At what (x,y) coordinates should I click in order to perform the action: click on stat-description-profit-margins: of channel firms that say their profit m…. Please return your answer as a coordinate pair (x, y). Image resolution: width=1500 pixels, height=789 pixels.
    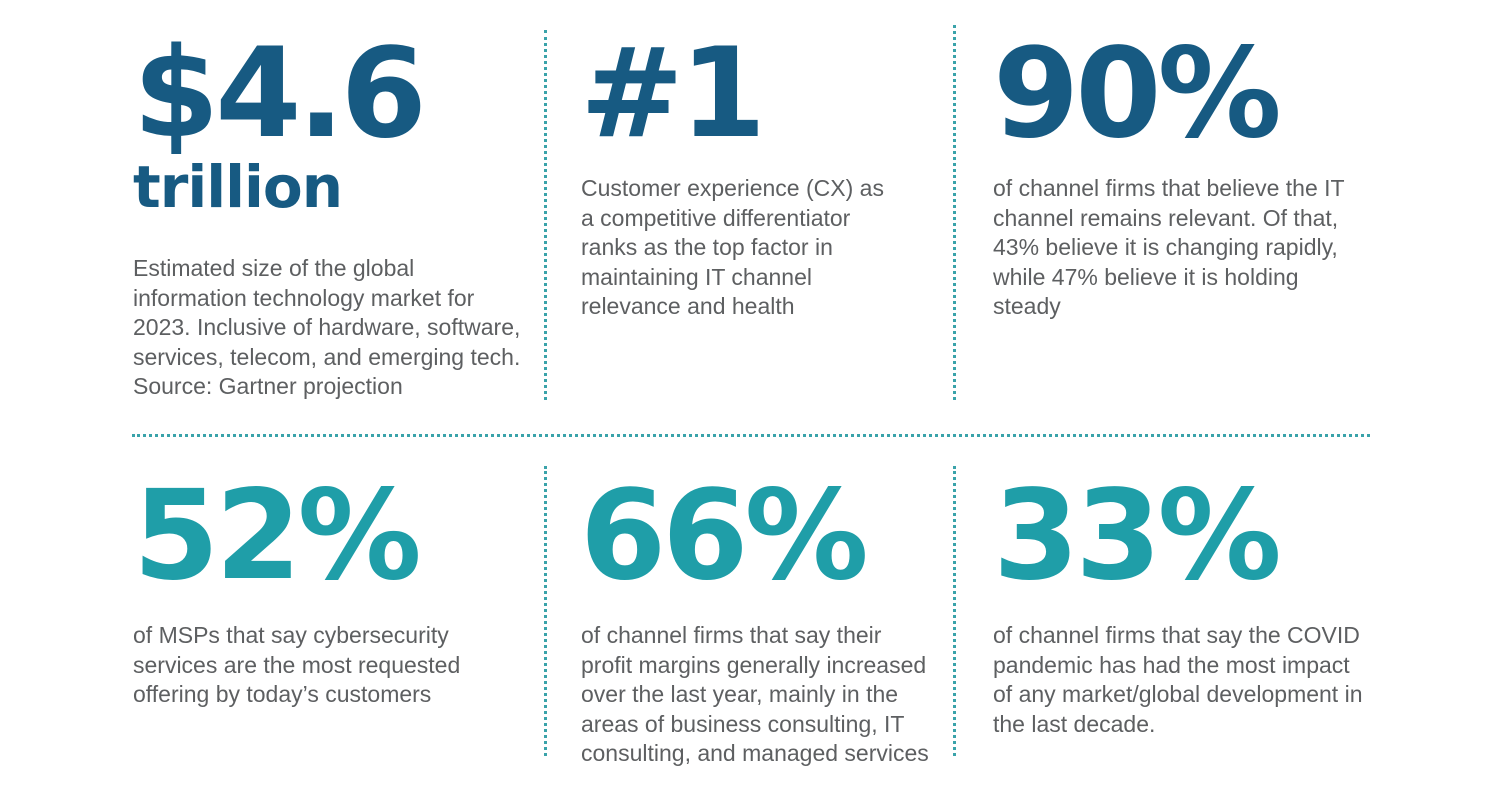
    Looking at the image, I should click on (755, 694).